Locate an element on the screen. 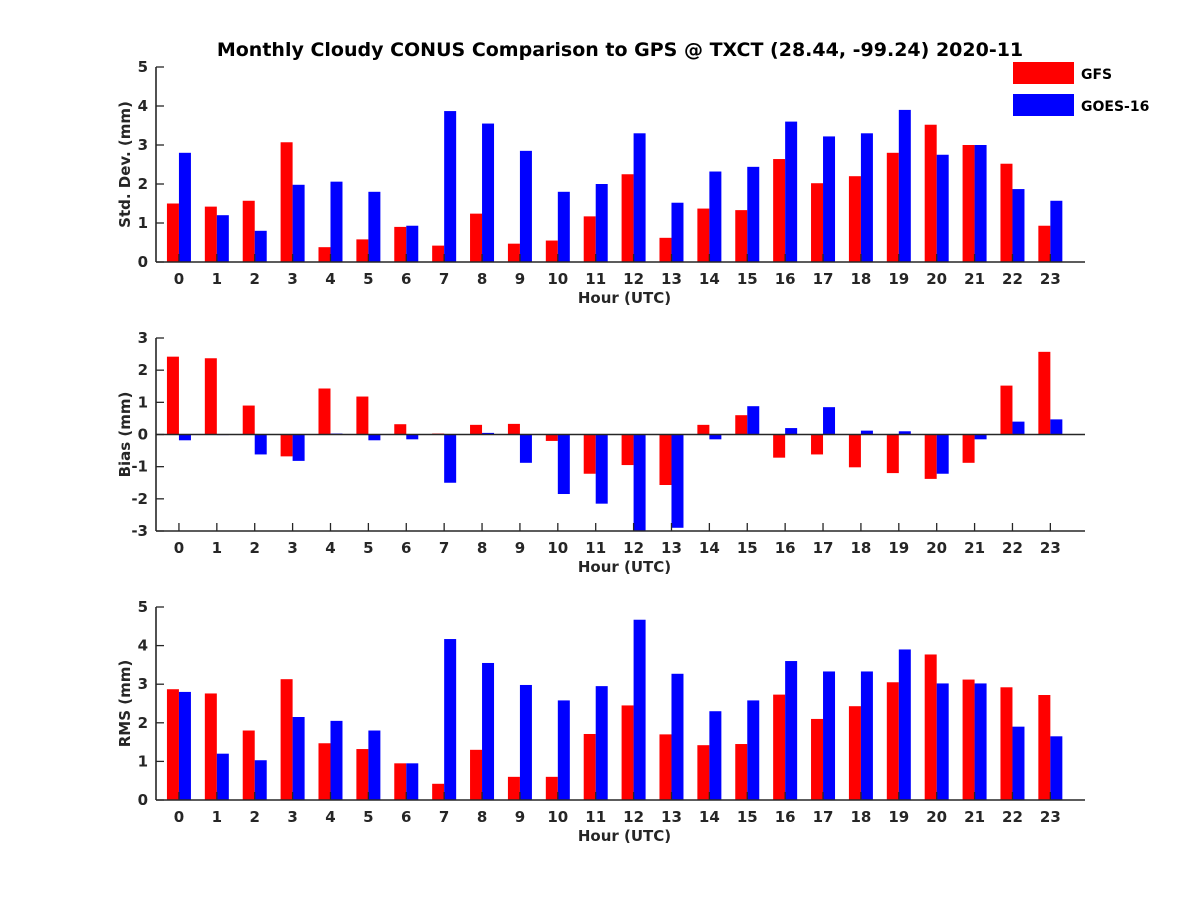  x-tick-label: 20 is located at coordinates (936, 279).